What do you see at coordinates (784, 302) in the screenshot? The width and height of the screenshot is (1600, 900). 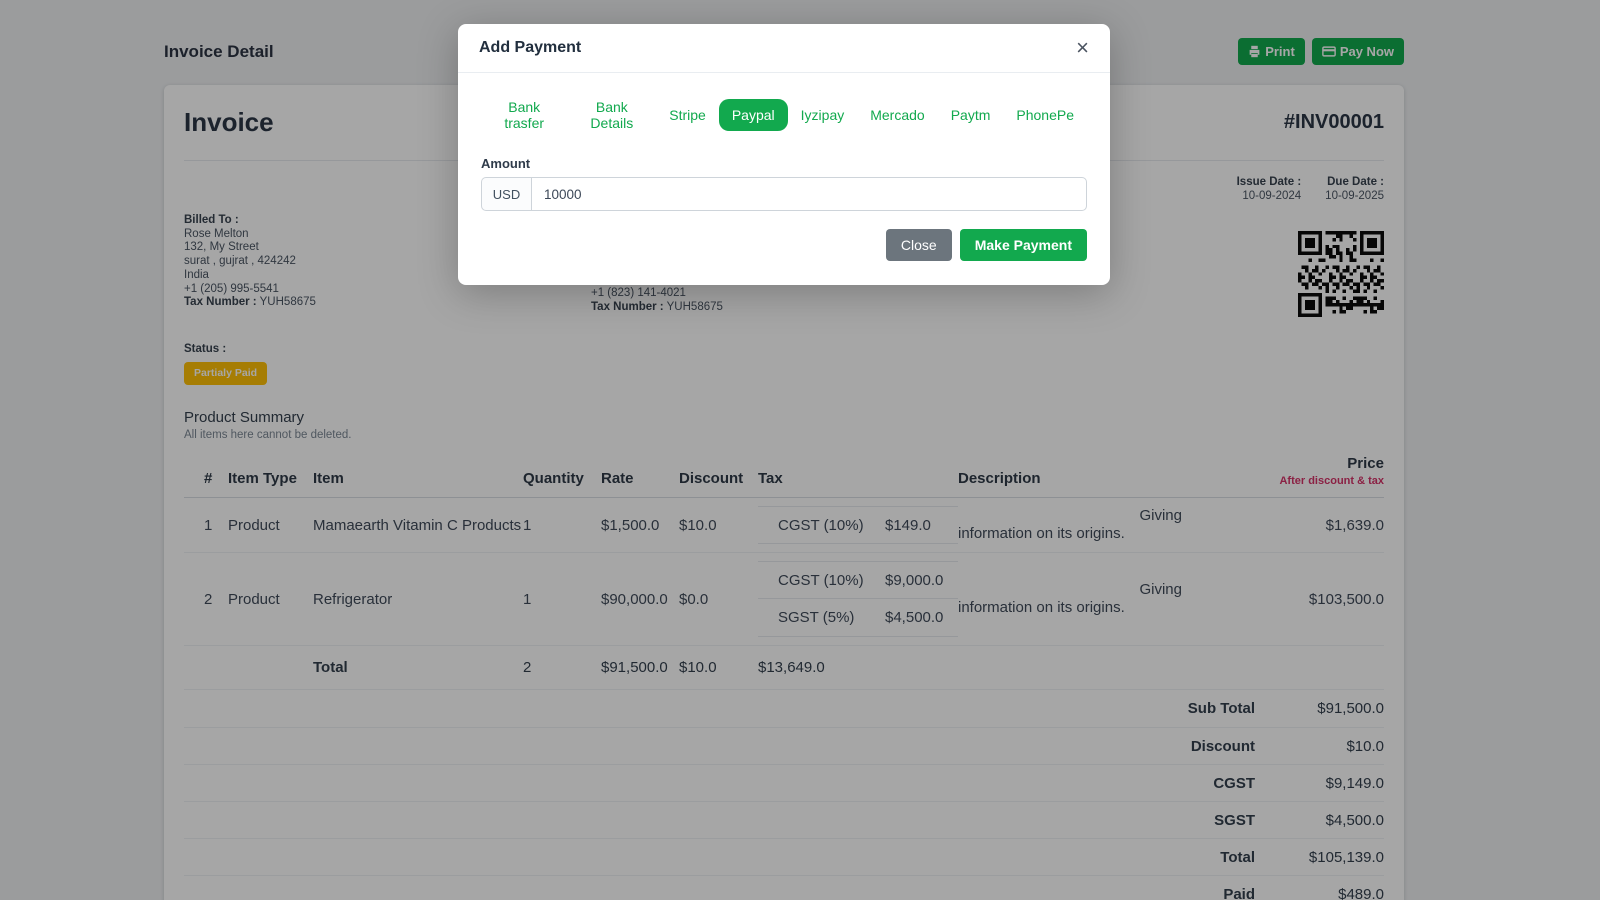 I see `shipped-to-block: +1 (823) 141-4021 Tax Number : YUH58675` at bounding box center [784, 302].